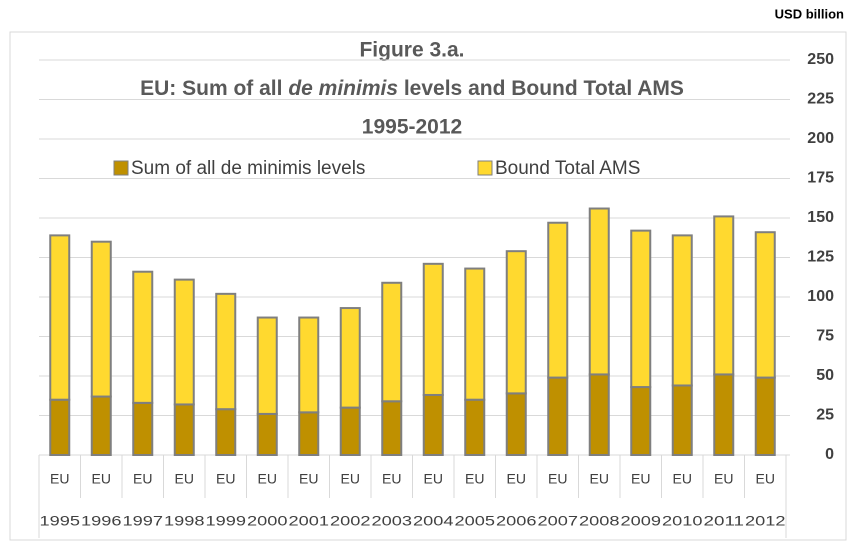 This screenshot has width=862, height=544. I want to click on y-tick-label: 150, so click(820, 217).